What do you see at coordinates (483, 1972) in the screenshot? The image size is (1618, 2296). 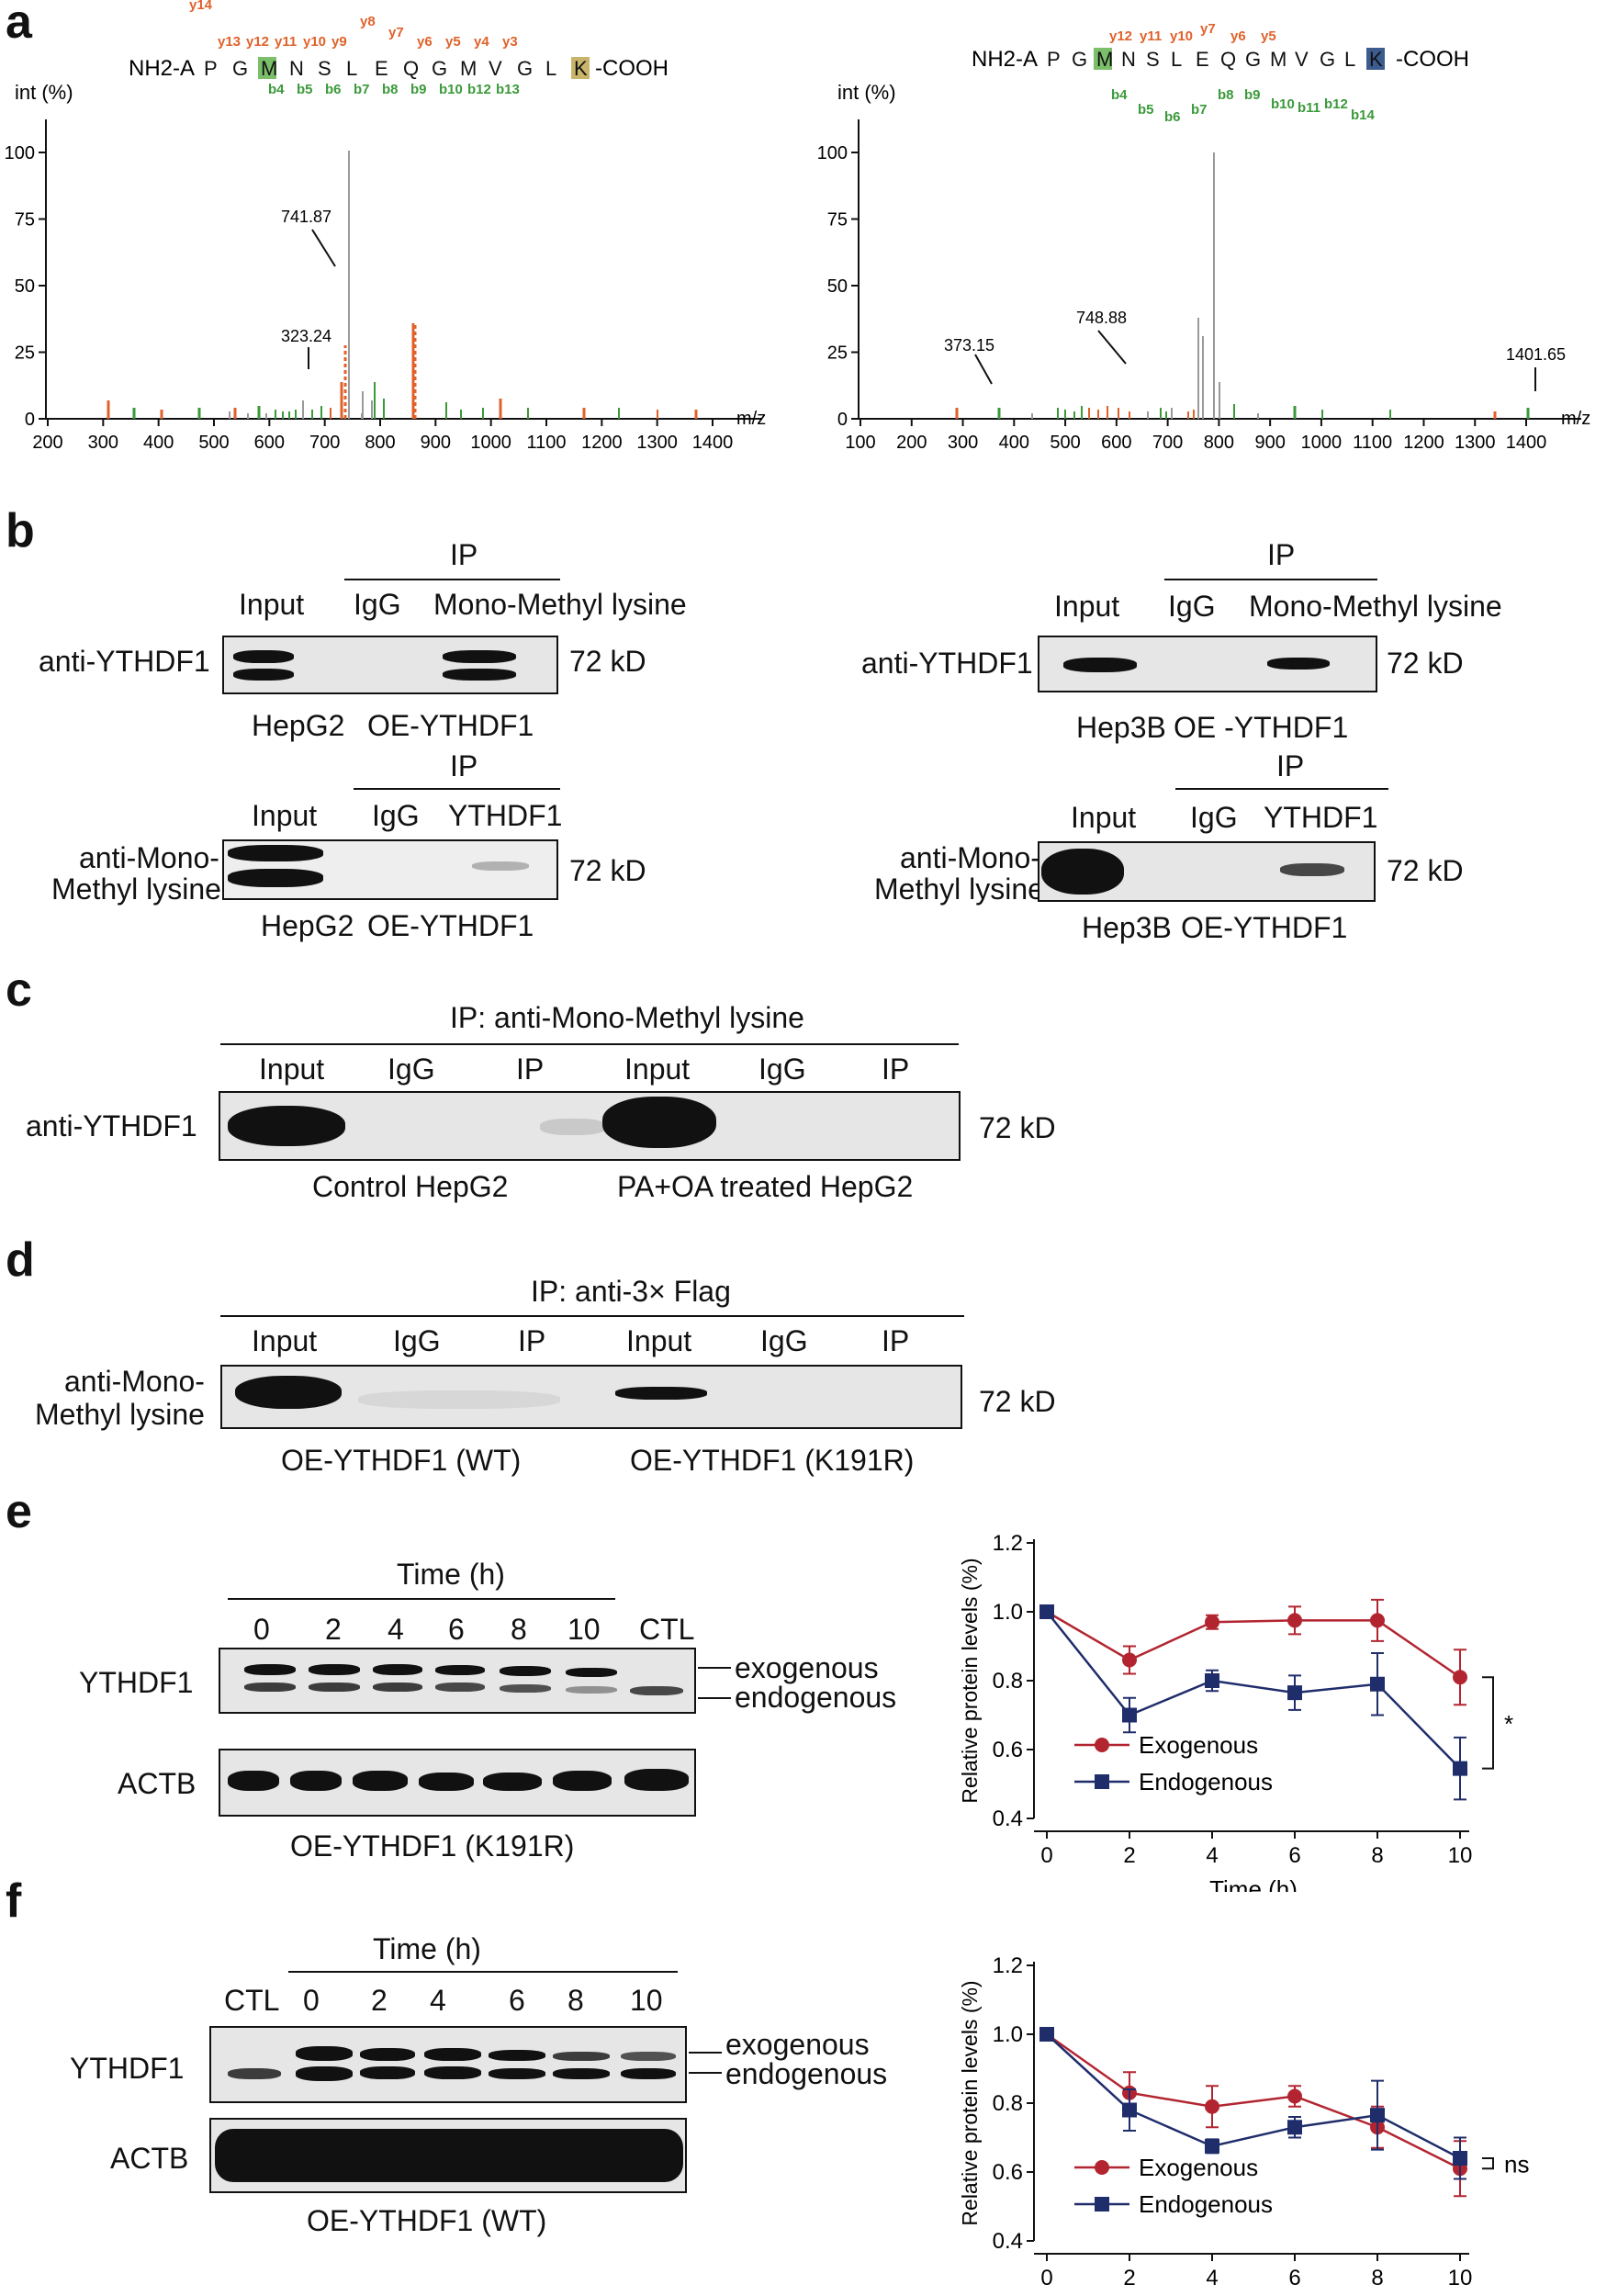 I see `f-rule` at bounding box center [483, 1972].